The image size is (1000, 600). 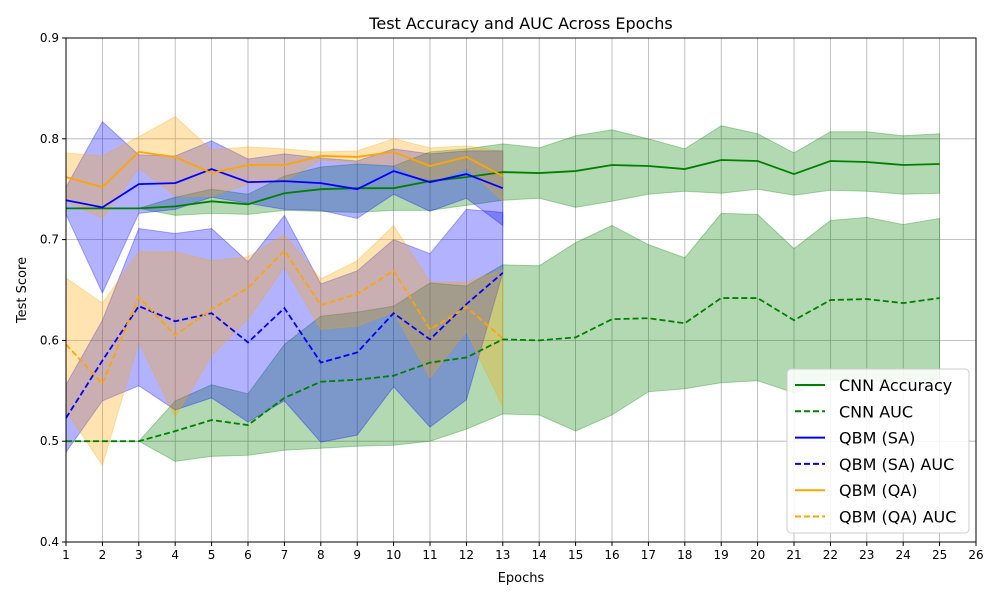 I want to click on x-tick-label: 5, so click(x=212, y=555).